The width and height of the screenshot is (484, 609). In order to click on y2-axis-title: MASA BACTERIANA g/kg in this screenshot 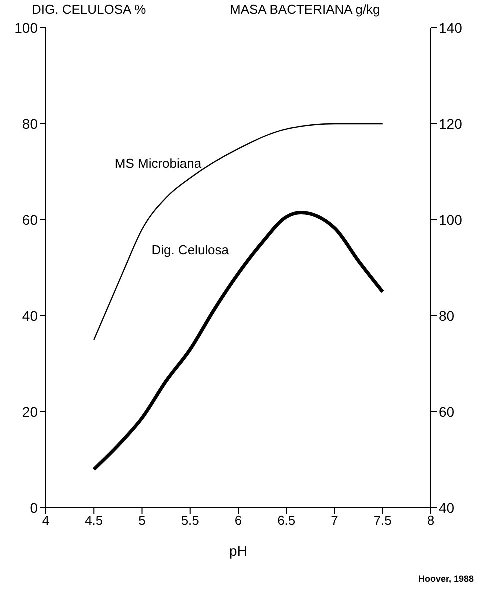, I will do `click(305, 9)`.